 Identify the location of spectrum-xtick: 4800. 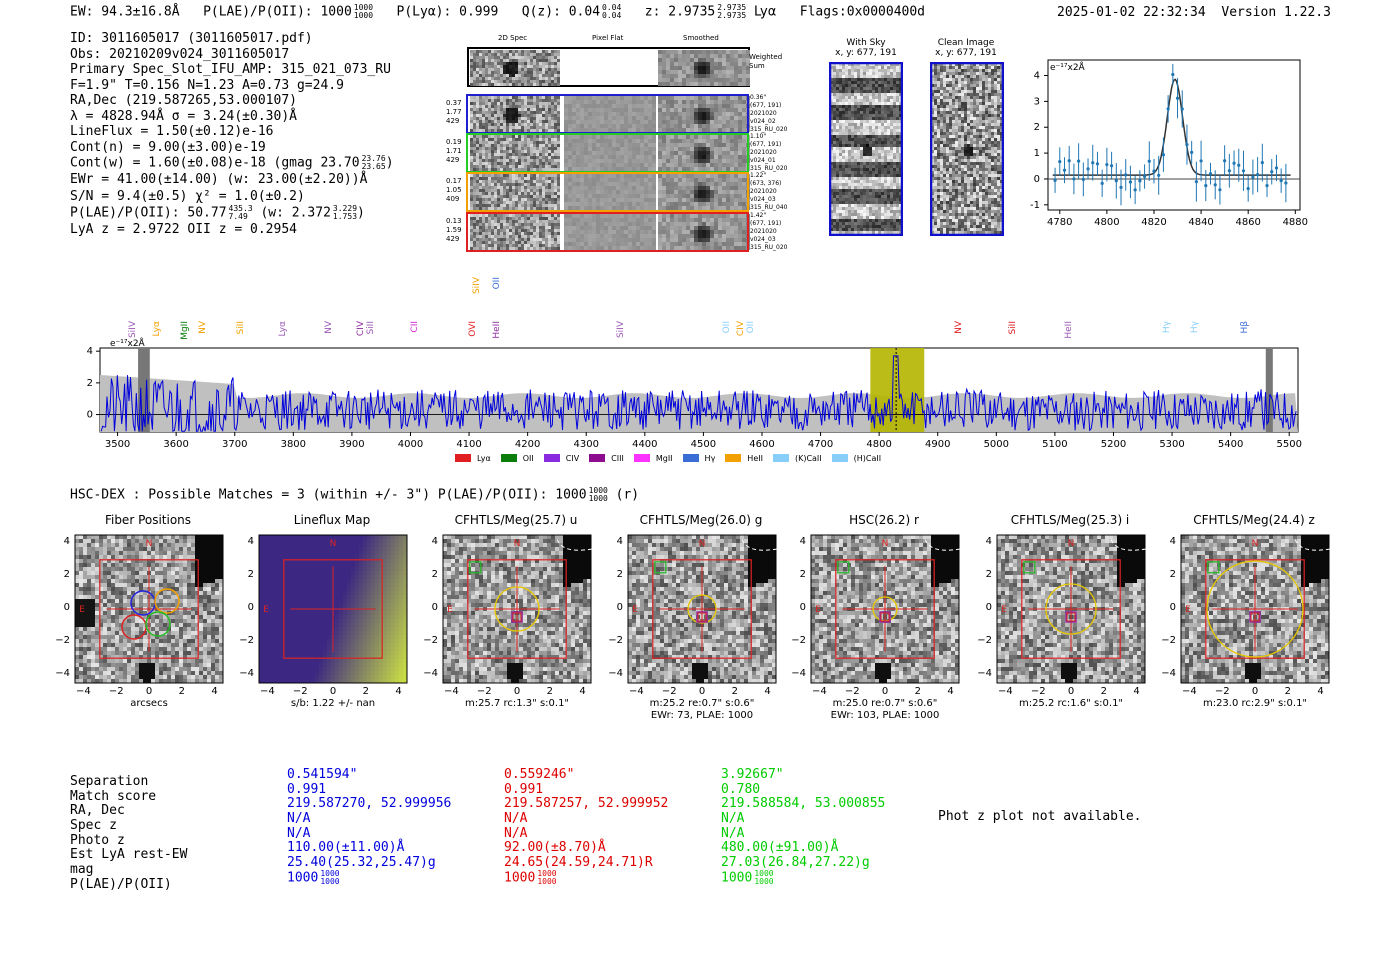
(878, 444).